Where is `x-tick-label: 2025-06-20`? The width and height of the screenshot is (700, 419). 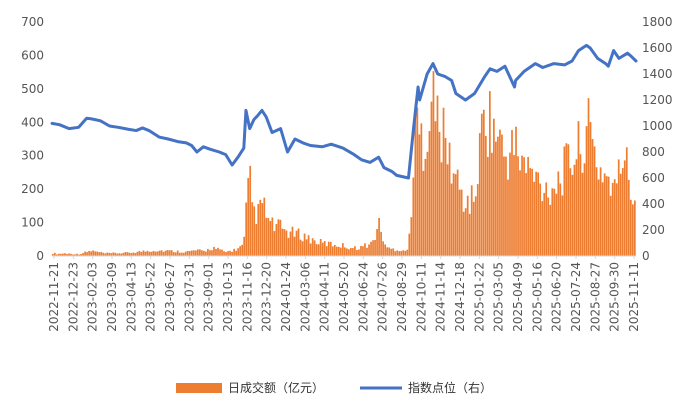 x-tick-label: 2025-06-20 is located at coordinates (557, 297).